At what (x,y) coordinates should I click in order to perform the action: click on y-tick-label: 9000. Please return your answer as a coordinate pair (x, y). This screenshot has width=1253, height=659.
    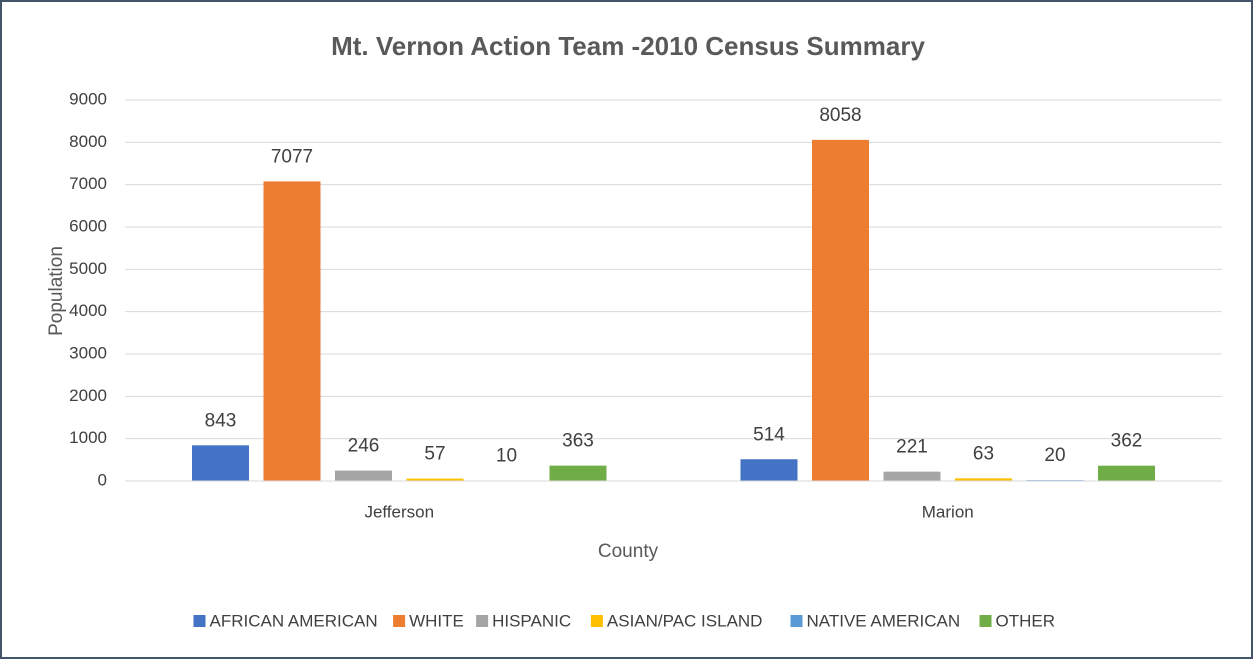
    Looking at the image, I should click on (88, 98).